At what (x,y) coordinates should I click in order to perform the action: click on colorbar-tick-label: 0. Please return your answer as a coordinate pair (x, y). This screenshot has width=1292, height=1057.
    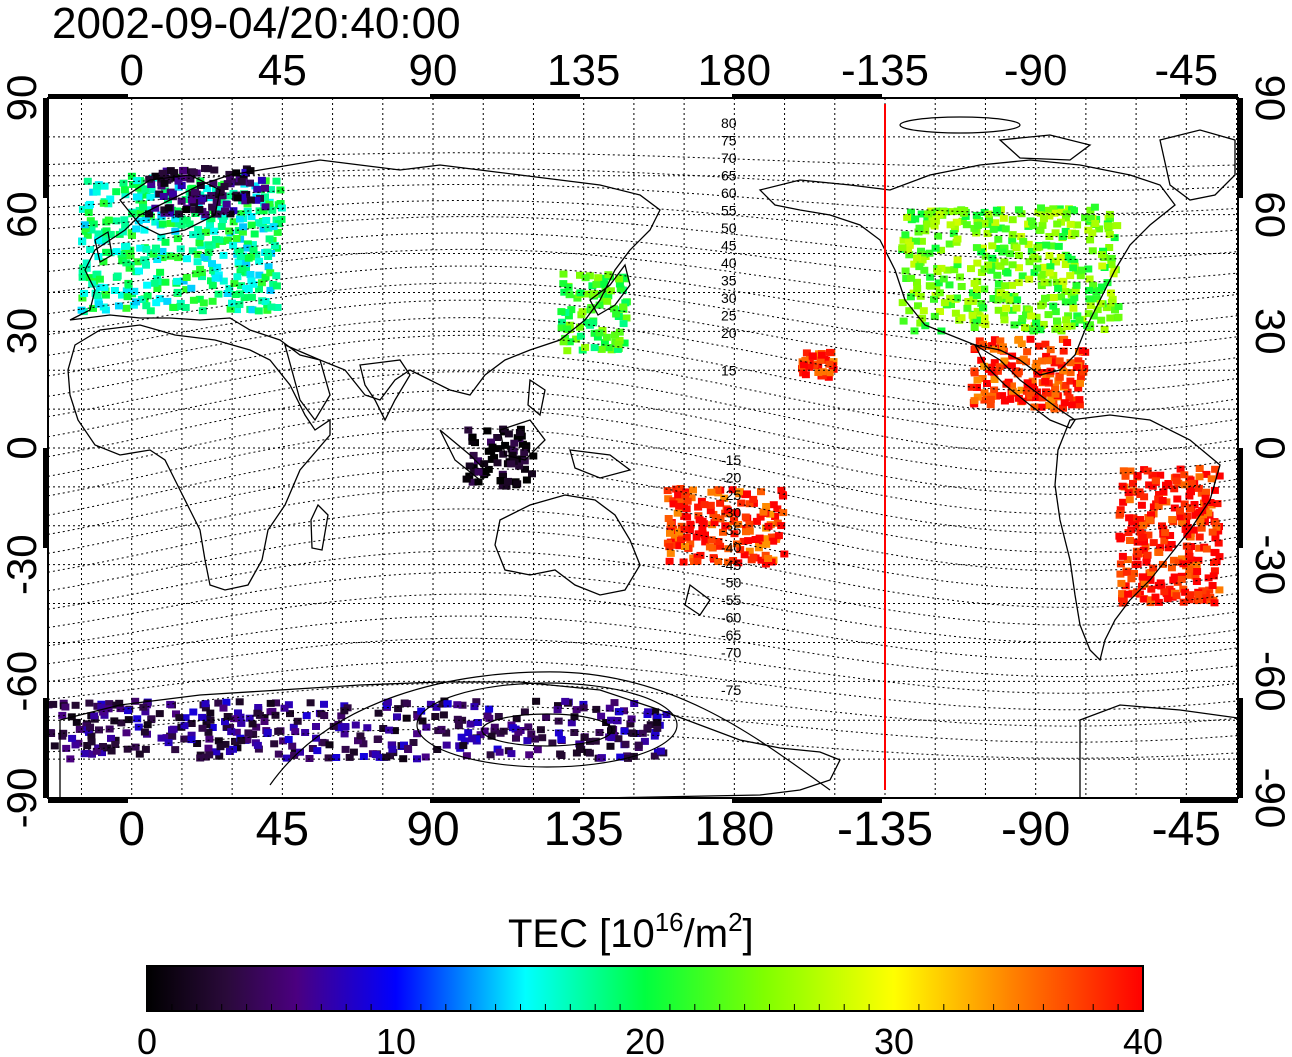
    Looking at the image, I should click on (147, 1039).